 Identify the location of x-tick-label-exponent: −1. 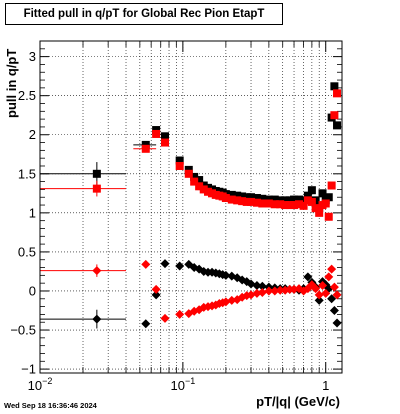
(190, 381).